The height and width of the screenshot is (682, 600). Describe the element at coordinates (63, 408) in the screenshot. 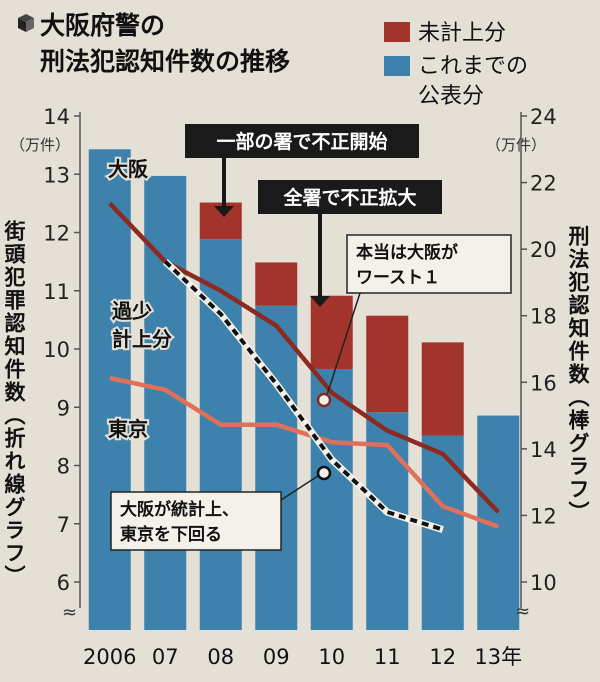

I see `left-tick-label-9: 9` at that location.